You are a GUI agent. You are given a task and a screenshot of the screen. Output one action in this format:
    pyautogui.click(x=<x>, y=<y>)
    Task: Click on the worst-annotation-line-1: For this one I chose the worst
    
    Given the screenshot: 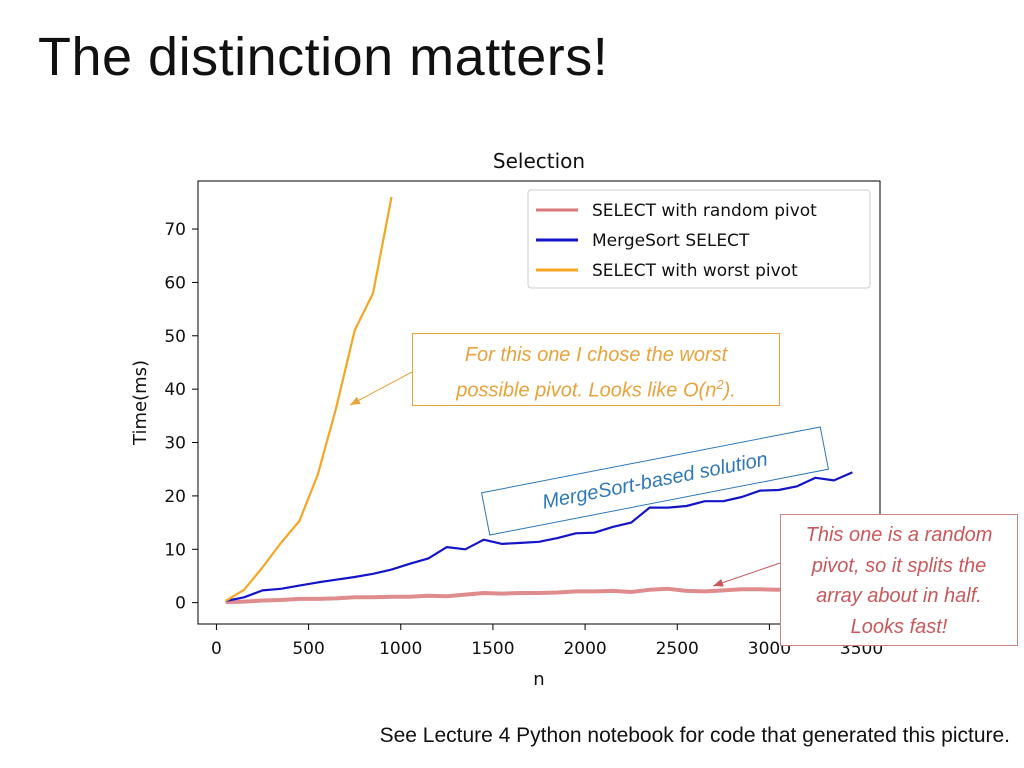 What is the action you would take?
    pyautogui.click(x=596, y=355)
    